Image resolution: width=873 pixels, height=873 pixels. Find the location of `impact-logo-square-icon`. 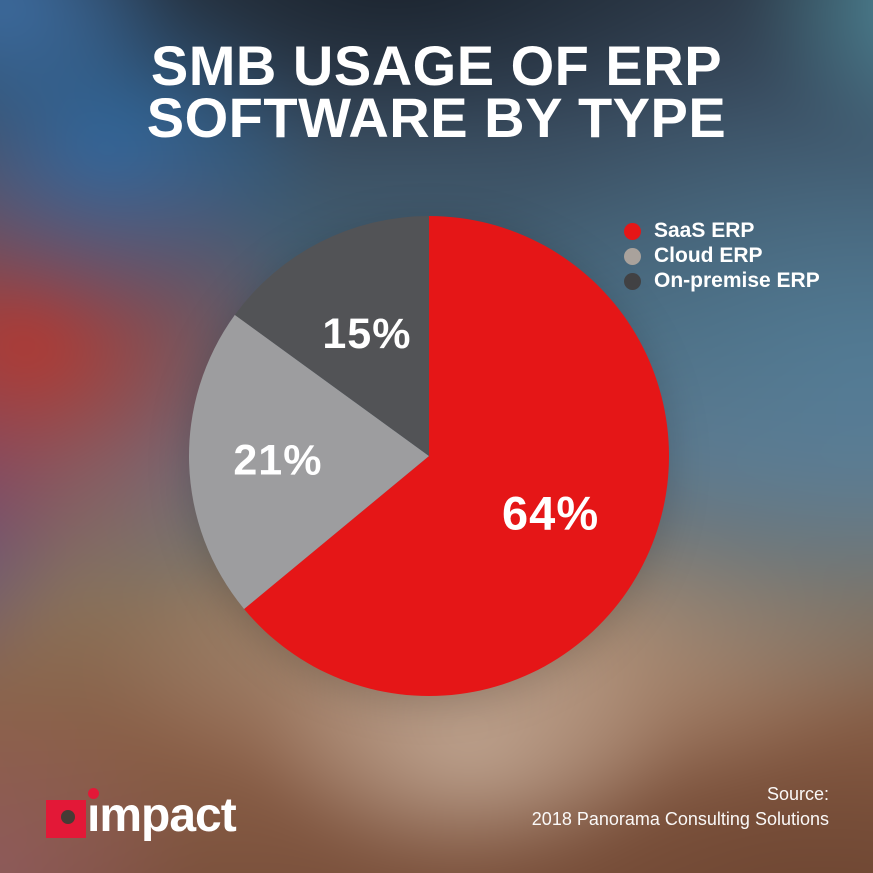

impact-logo-square-icon is located at coordinates (66, 819).